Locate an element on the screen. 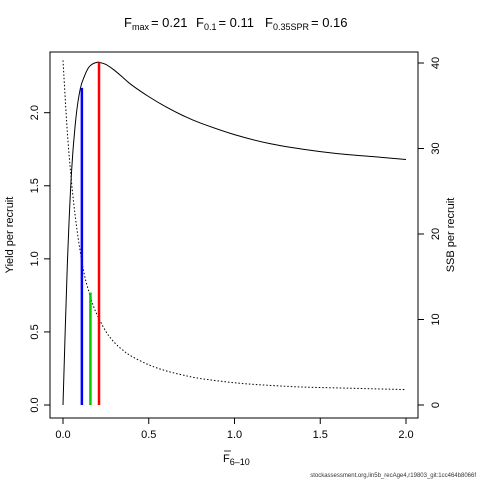 The width and height of the screenshot is (480, 480). y-left-tick-label: 0.0 is located at coordinates (35, 404).